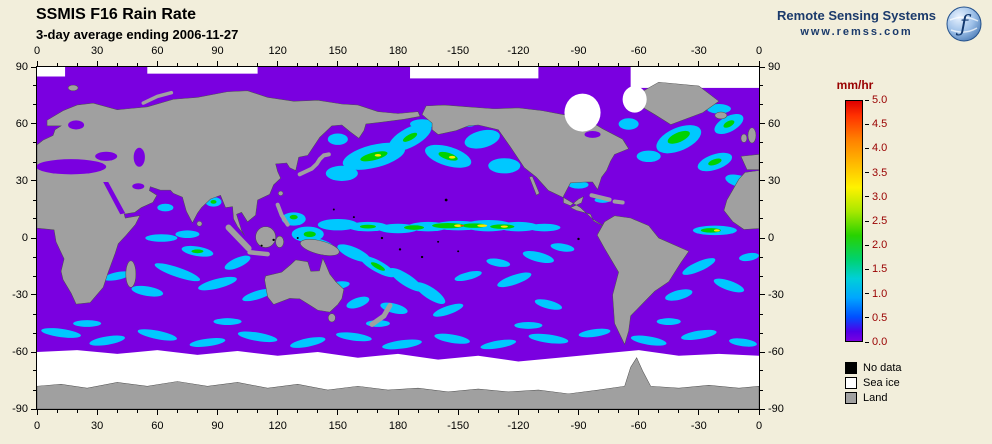  Describe the element at coordinates (304, 285) in the screenshot. I see `australia` at that location.